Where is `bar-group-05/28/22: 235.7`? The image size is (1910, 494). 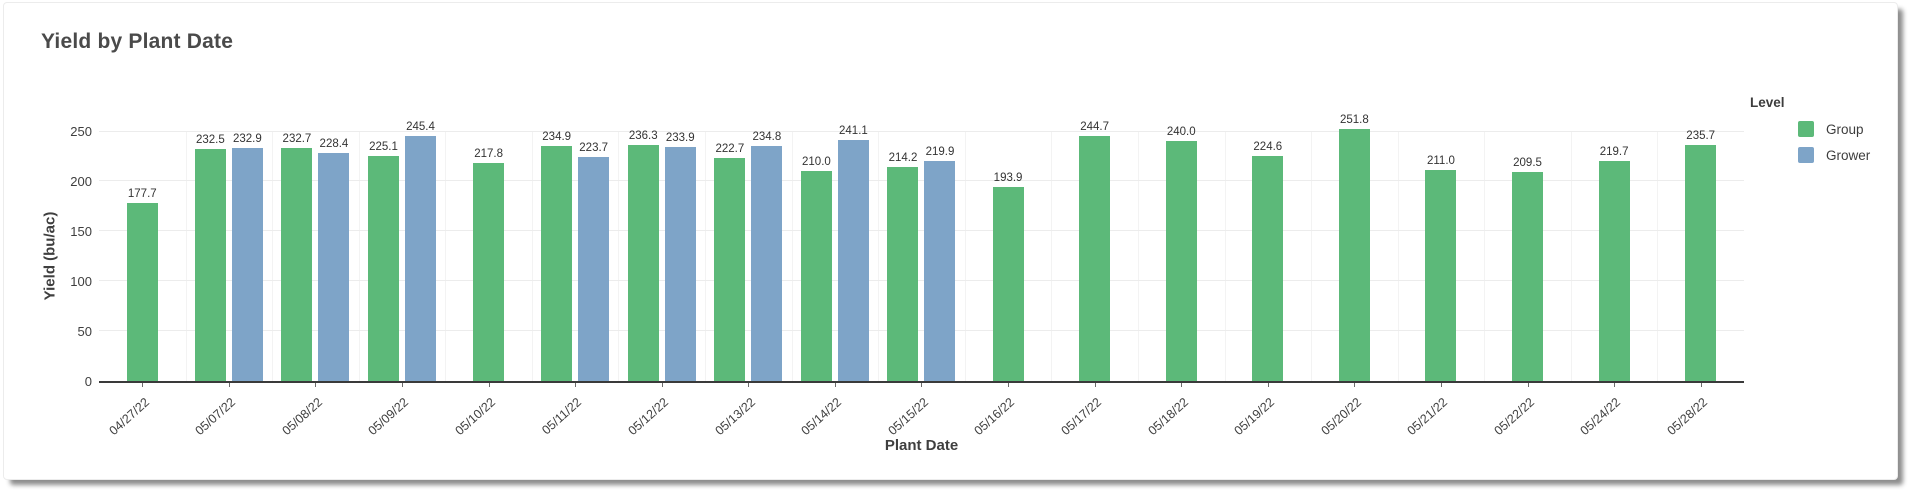 bar-group-05/28/22: 235.7 is located at coordinates (1701, 255).